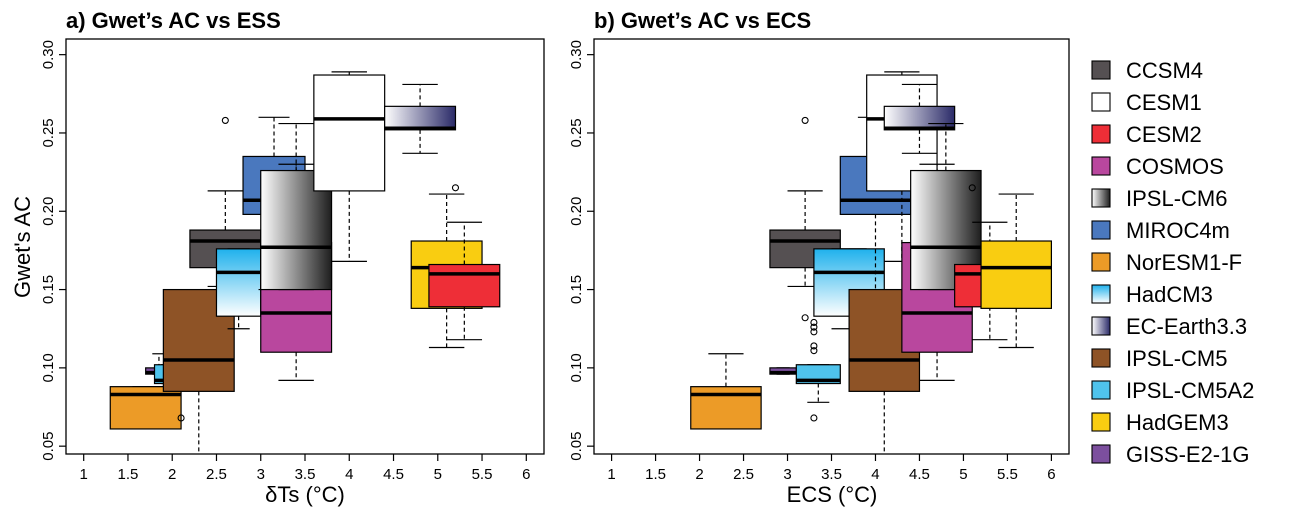 This screenshot has width=1306, height=512. What do you see at coordinates (198, 371) in the screenshot?
I see `box-ipsl-cm5` at bounding box center [198, 371].